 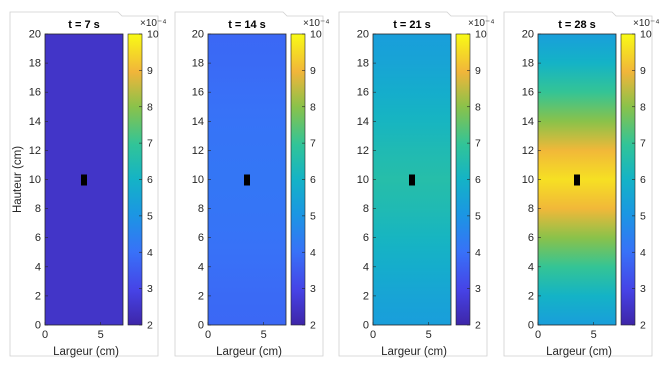 I want to click on chart-title: t = 21 s, so click(x=412, y=25).